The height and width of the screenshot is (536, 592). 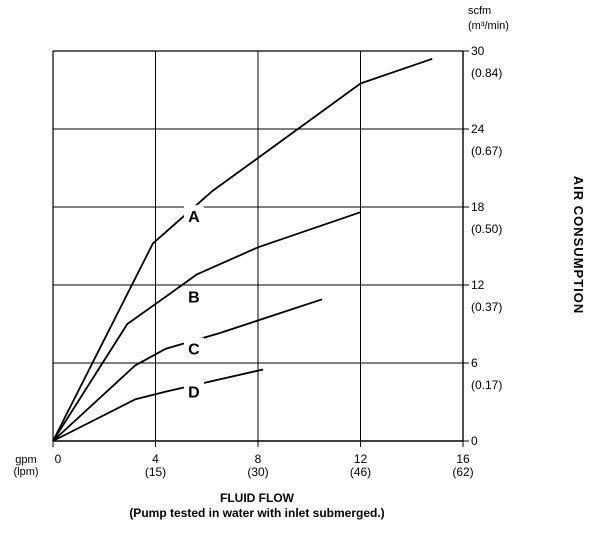 I want to click on y-tick-sublabel: (0.37), so click(x=486, y=307).